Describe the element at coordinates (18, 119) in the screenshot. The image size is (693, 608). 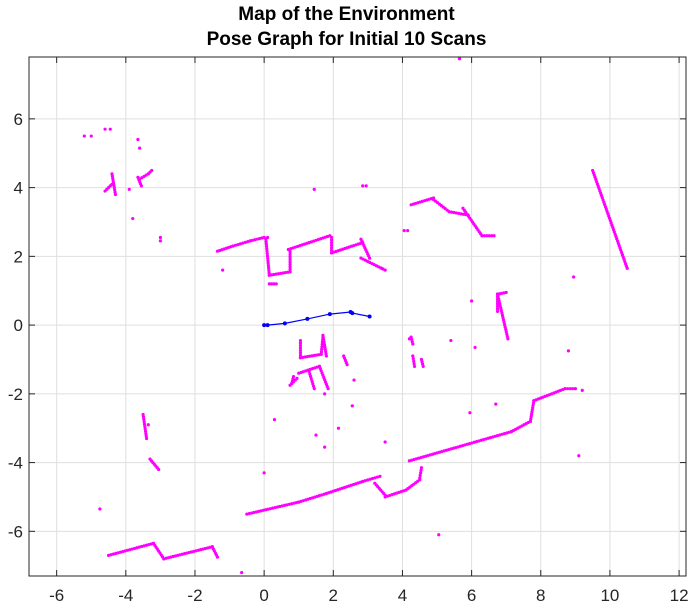
I see `y-tick-label: 6` at that location.